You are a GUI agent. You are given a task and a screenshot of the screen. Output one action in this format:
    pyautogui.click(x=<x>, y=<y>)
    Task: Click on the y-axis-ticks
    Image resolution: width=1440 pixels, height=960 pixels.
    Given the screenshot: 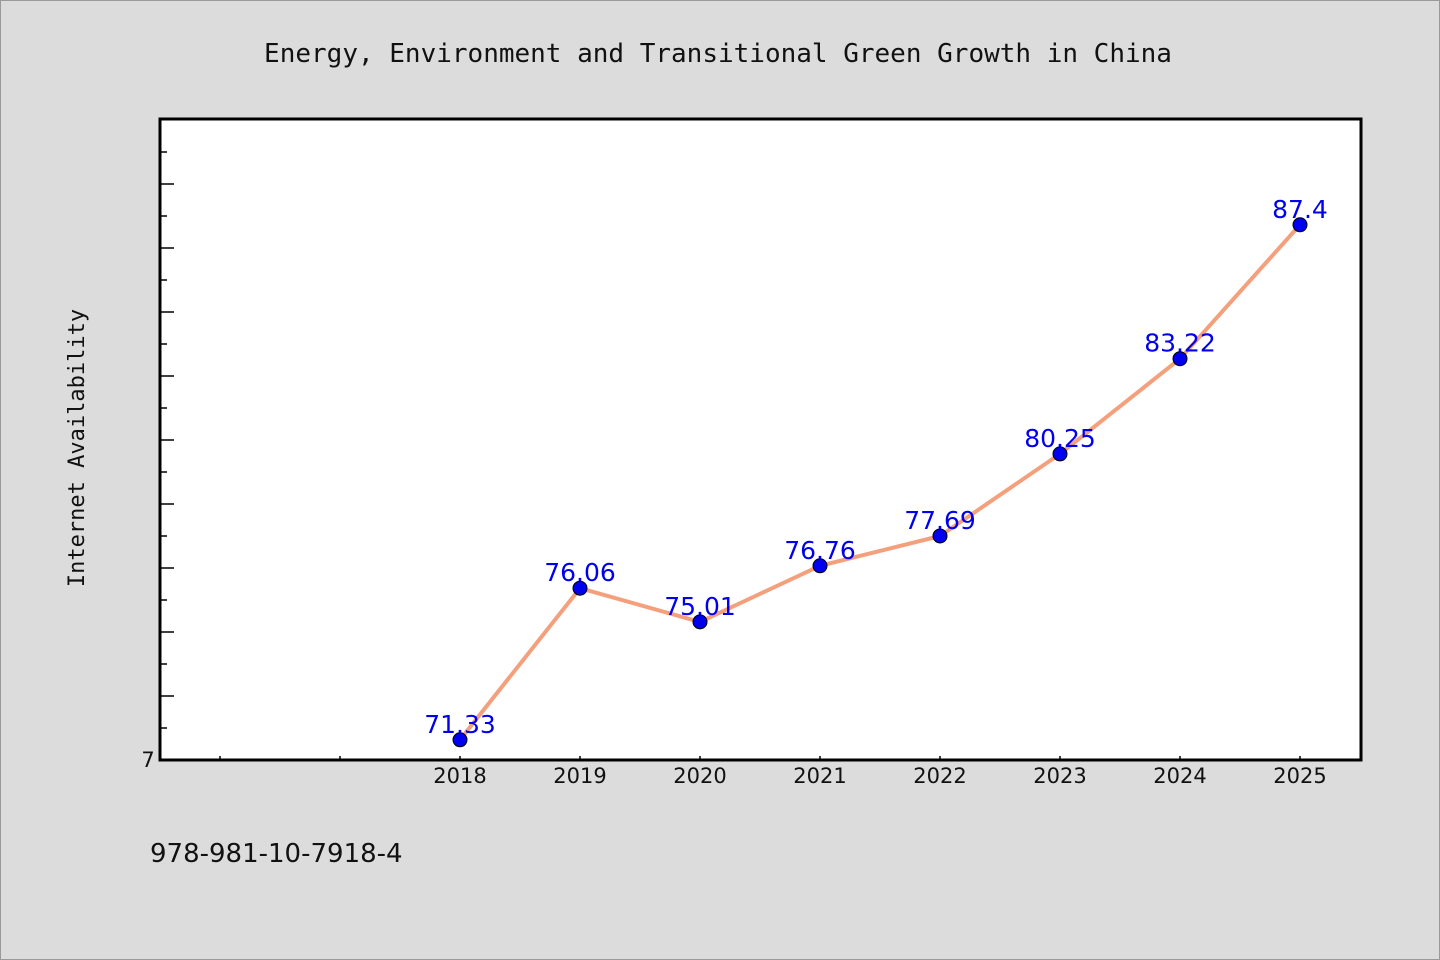 What is the action you would take?
    pyautogui.click(x=167, y=456)
    